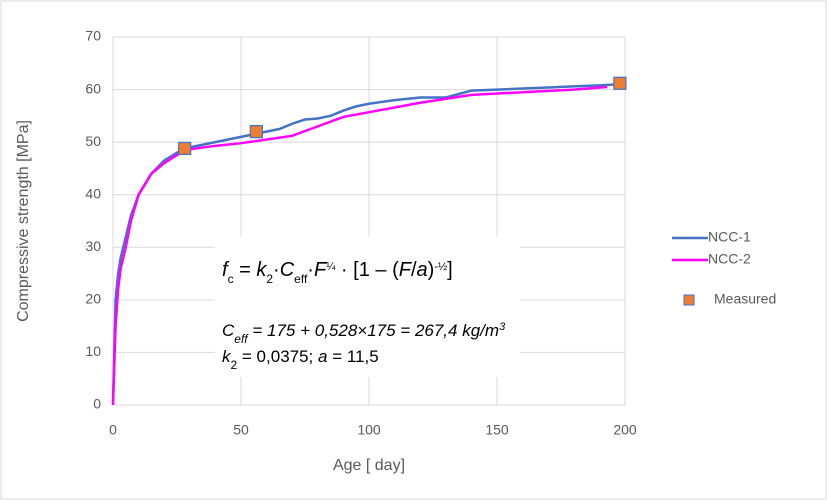 This screenshot has width=827, height=500. What do you see at coordinates (23, 221) in the screenshot?
I see `y-axis-title: Compressive strength [MPa]` at bounding box center [23, 221].